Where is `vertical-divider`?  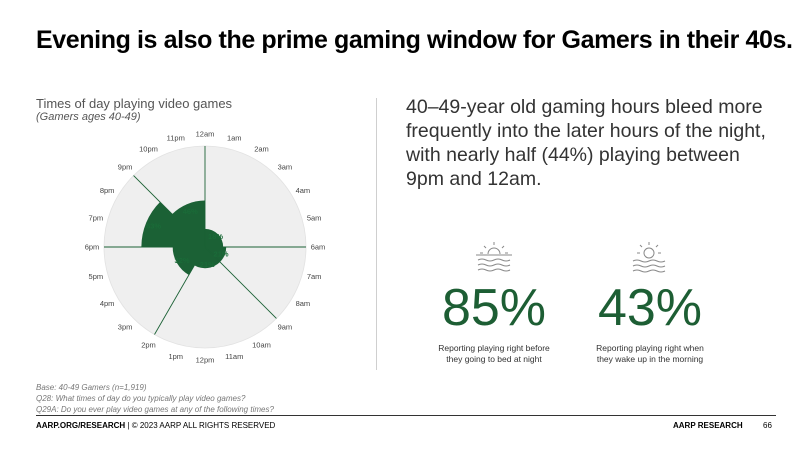
vertical-divider is located at coordinates (376, 234).